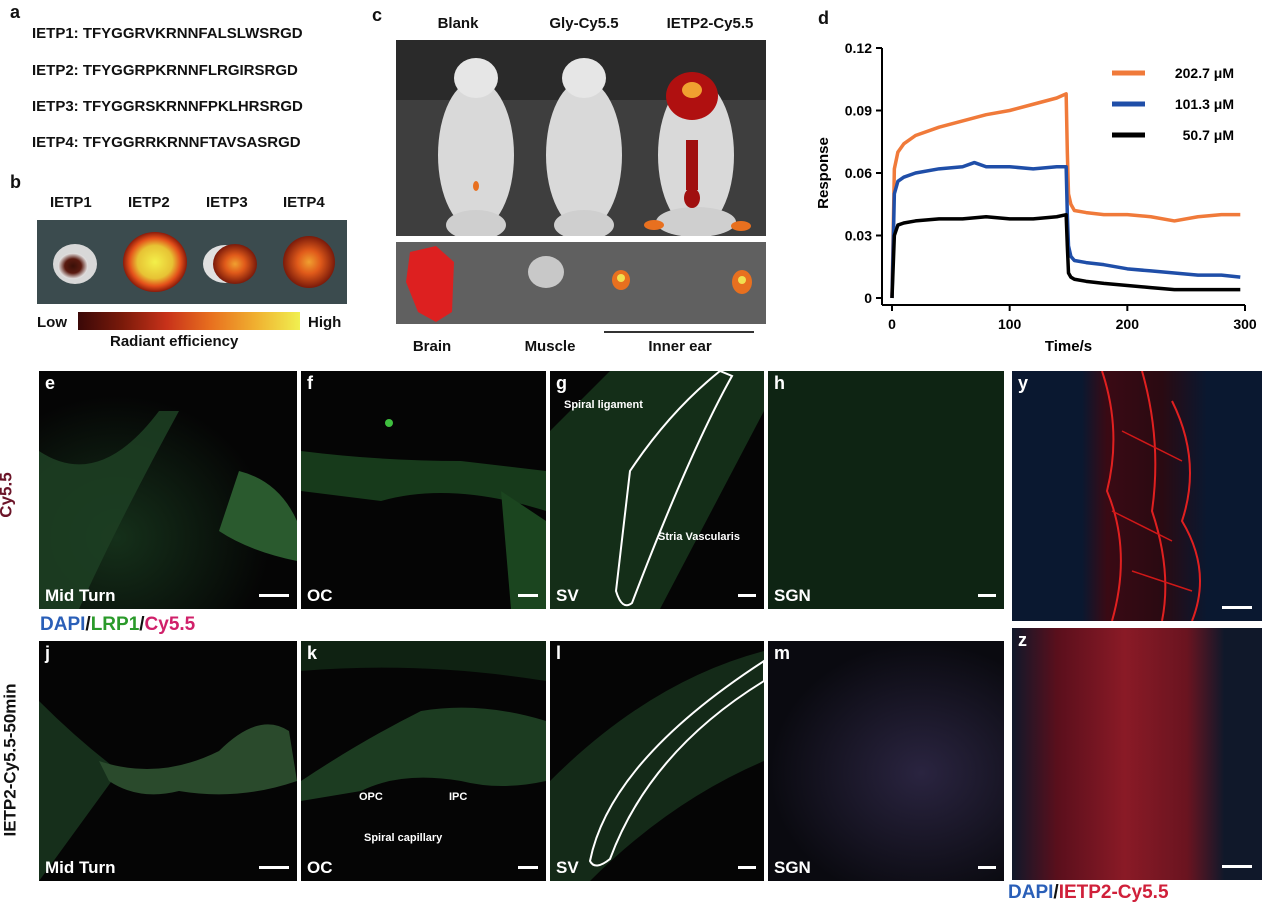 The height and width of the screenshot is (906, 1269). What do you see at coordinates (567, 595) in the screenshot?
I see `tile-g-label: SV` at bounding box center [567, 595].